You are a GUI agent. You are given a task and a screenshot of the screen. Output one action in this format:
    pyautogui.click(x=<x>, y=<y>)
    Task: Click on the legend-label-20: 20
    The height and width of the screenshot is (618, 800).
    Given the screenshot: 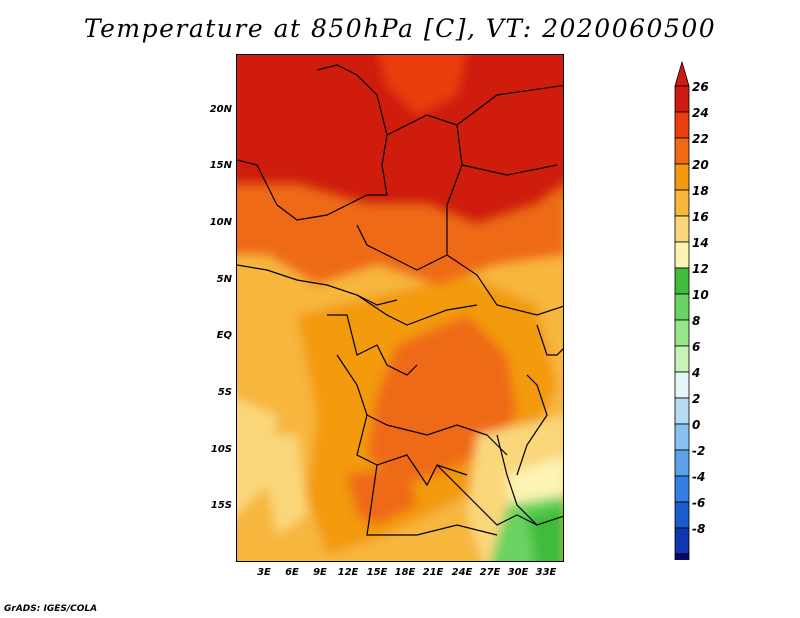 What is the action you would take?
    pyautogui.click(x=700, y=165)
    